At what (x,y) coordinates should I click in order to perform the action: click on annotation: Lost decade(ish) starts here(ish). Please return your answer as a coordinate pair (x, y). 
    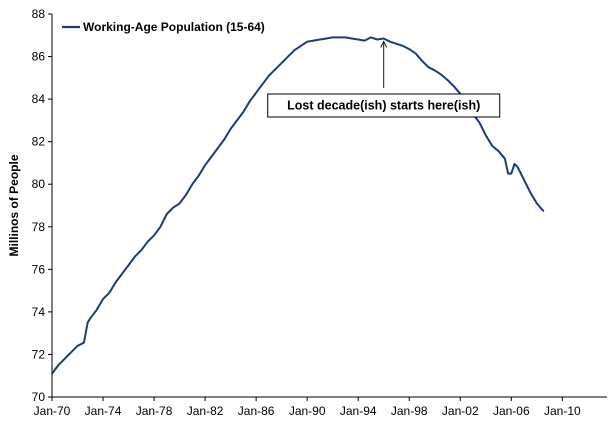
    Looking at the image, I should click on (384, 79).